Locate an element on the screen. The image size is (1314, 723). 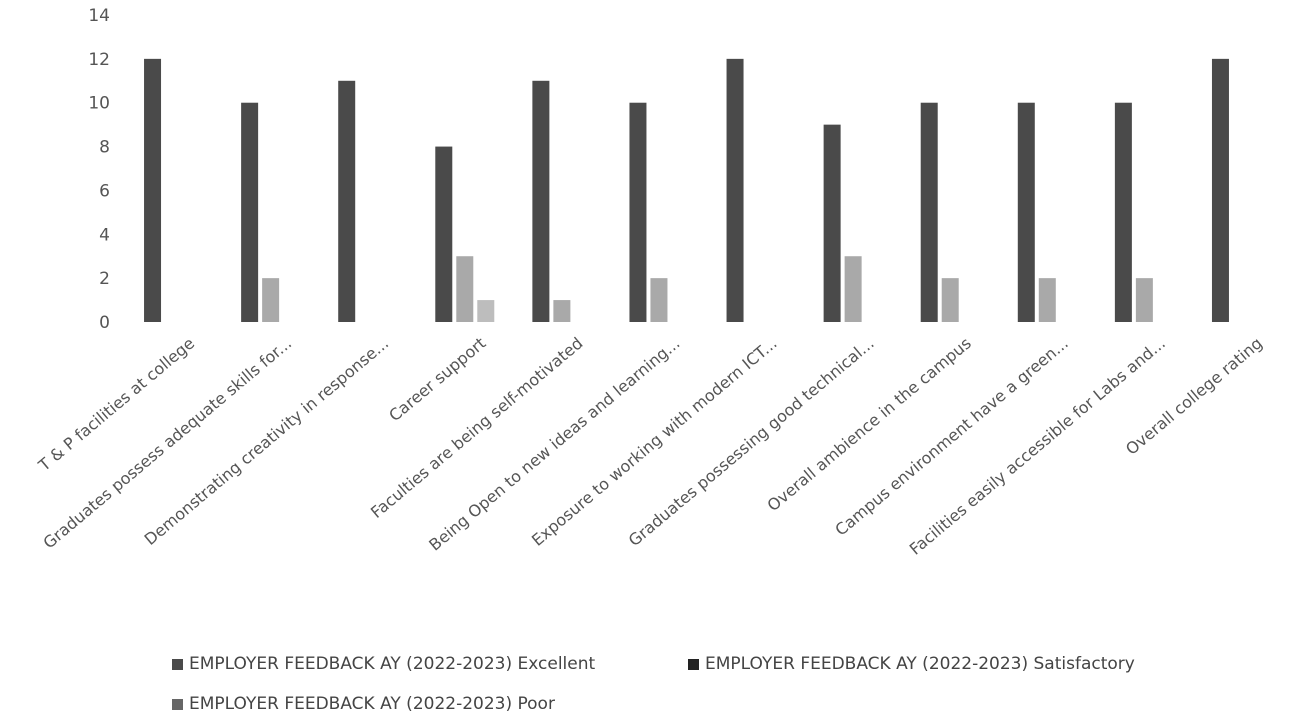
legend-item-poor: EMPLOYER FEEDBACK AY (2022-2023) Poor is located at coordinates (363, 704).